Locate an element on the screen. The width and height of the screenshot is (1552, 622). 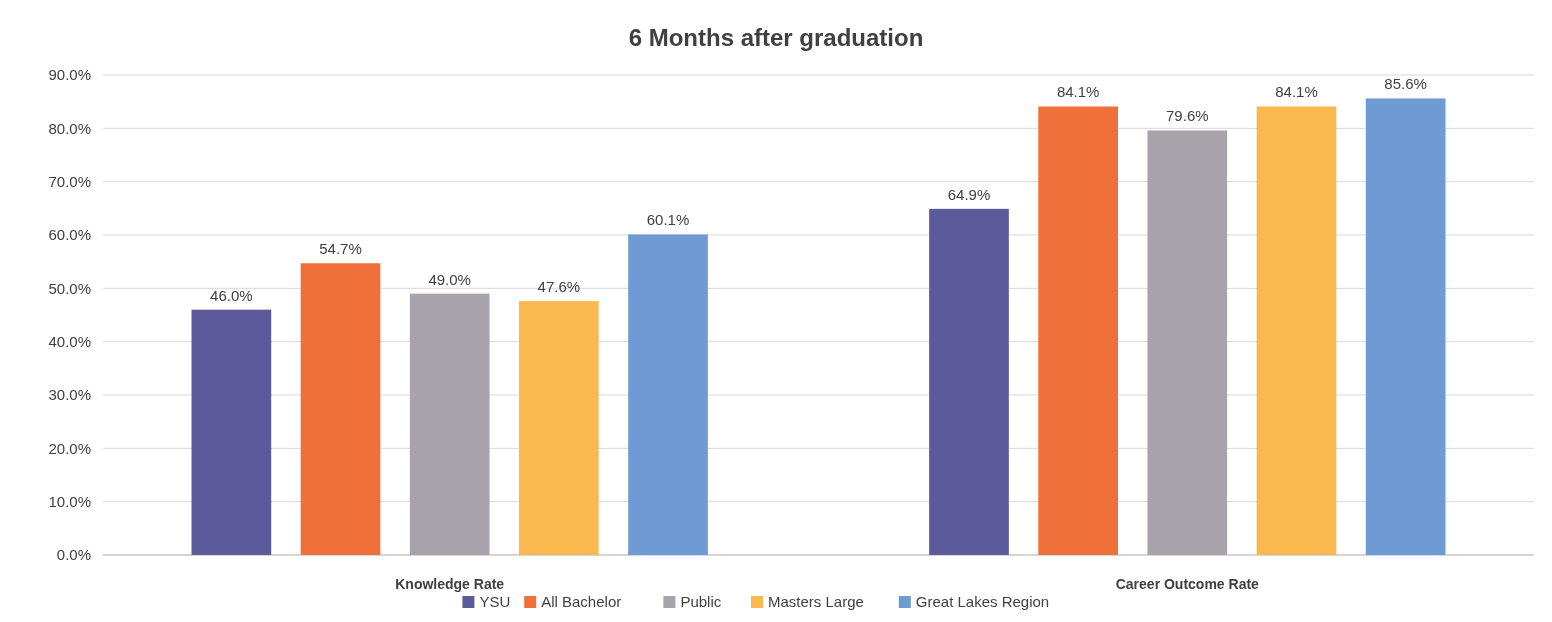
x-tick-label: Career Outcome Rate is located at coordinates (1187, 584).